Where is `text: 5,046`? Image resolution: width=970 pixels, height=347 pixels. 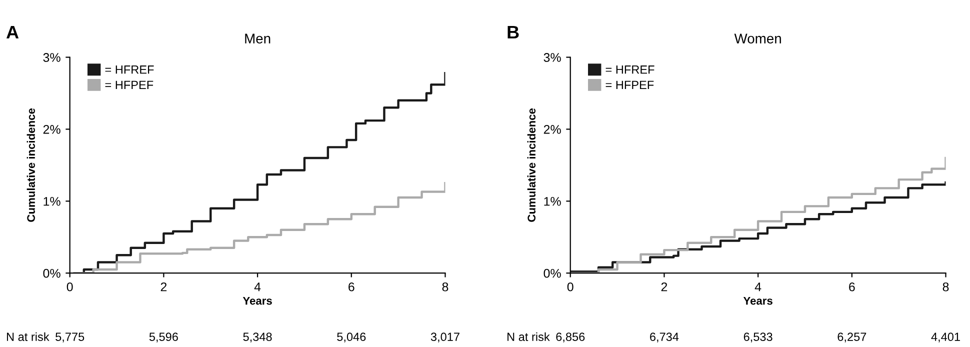 text: 5,046 is located at coordinates (351, 337).